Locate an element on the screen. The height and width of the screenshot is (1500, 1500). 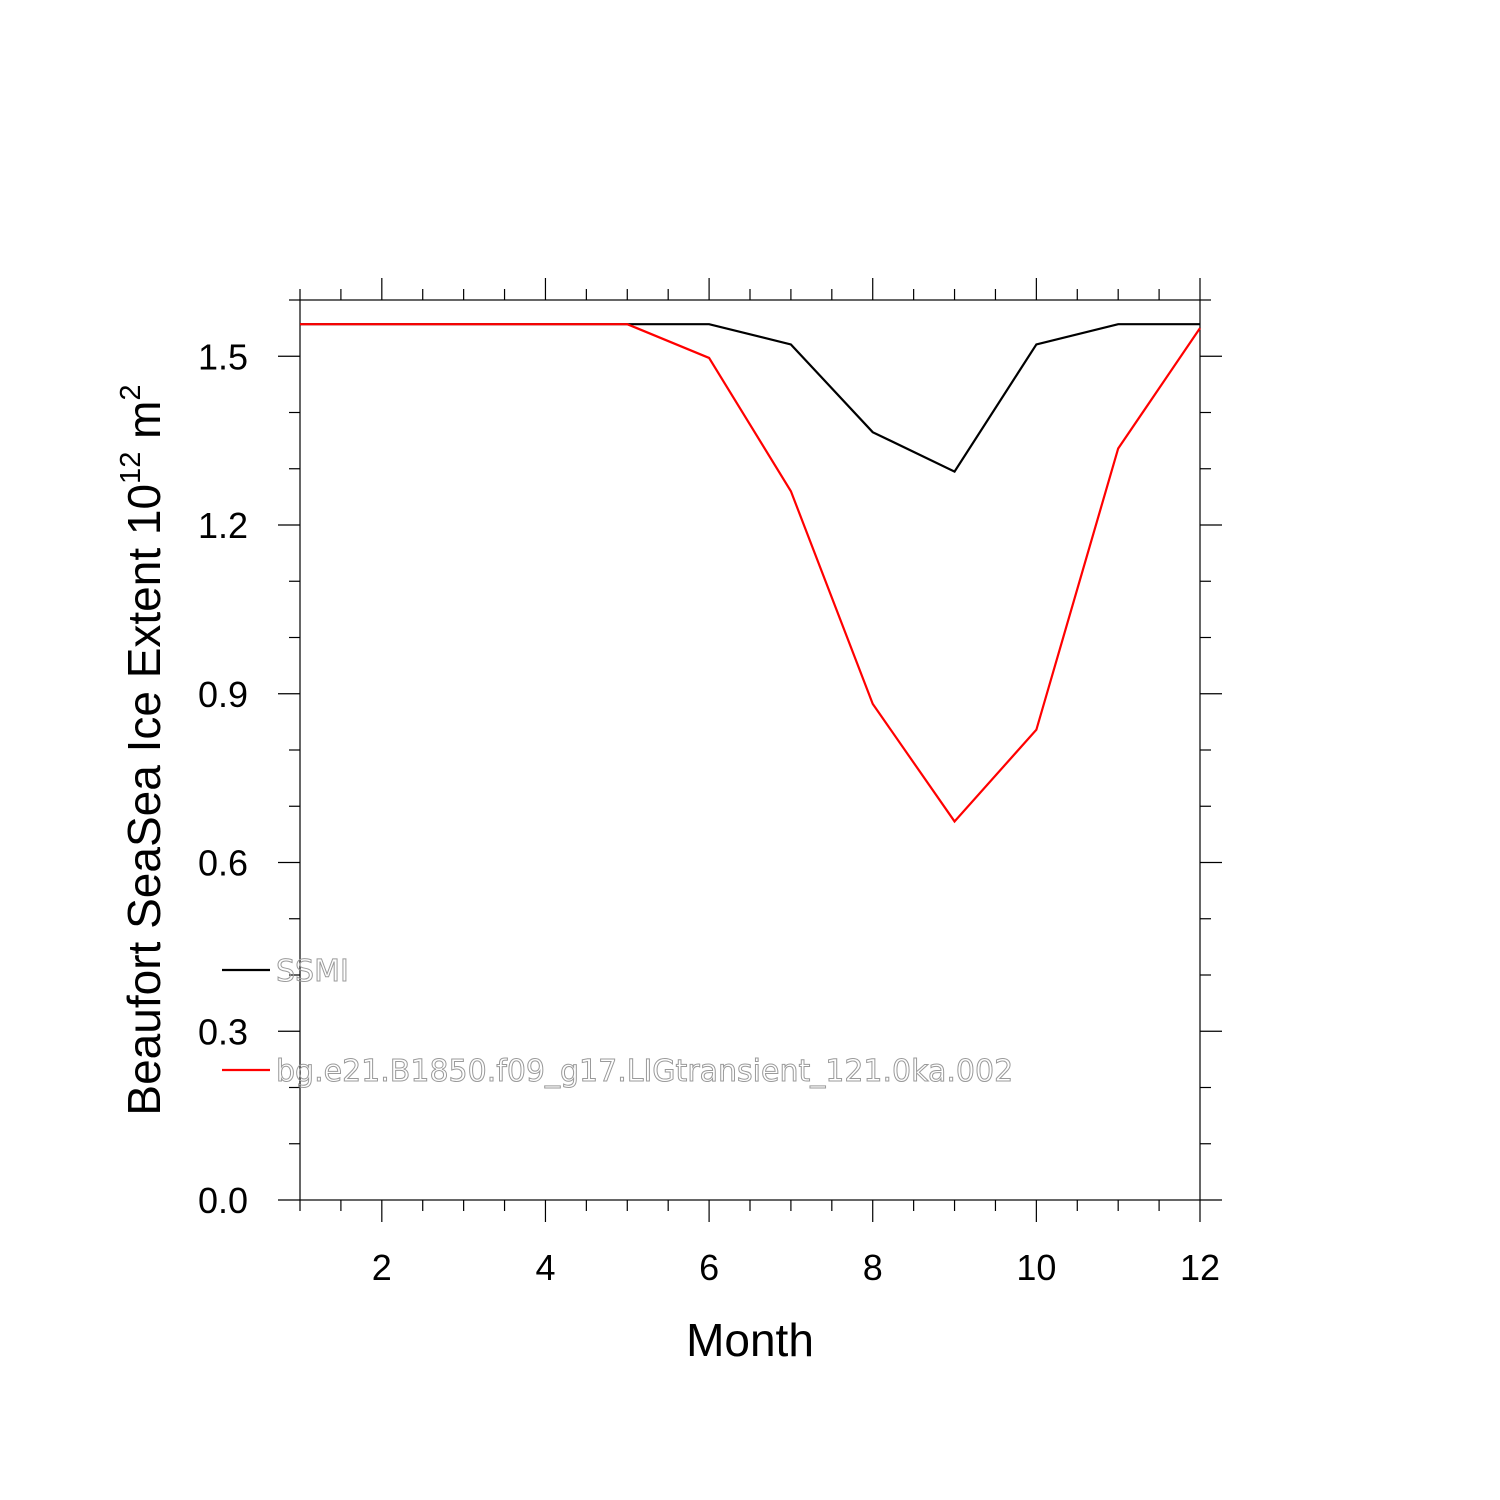
y-tick-label: 0.6 is located at coordinates (223, 863).